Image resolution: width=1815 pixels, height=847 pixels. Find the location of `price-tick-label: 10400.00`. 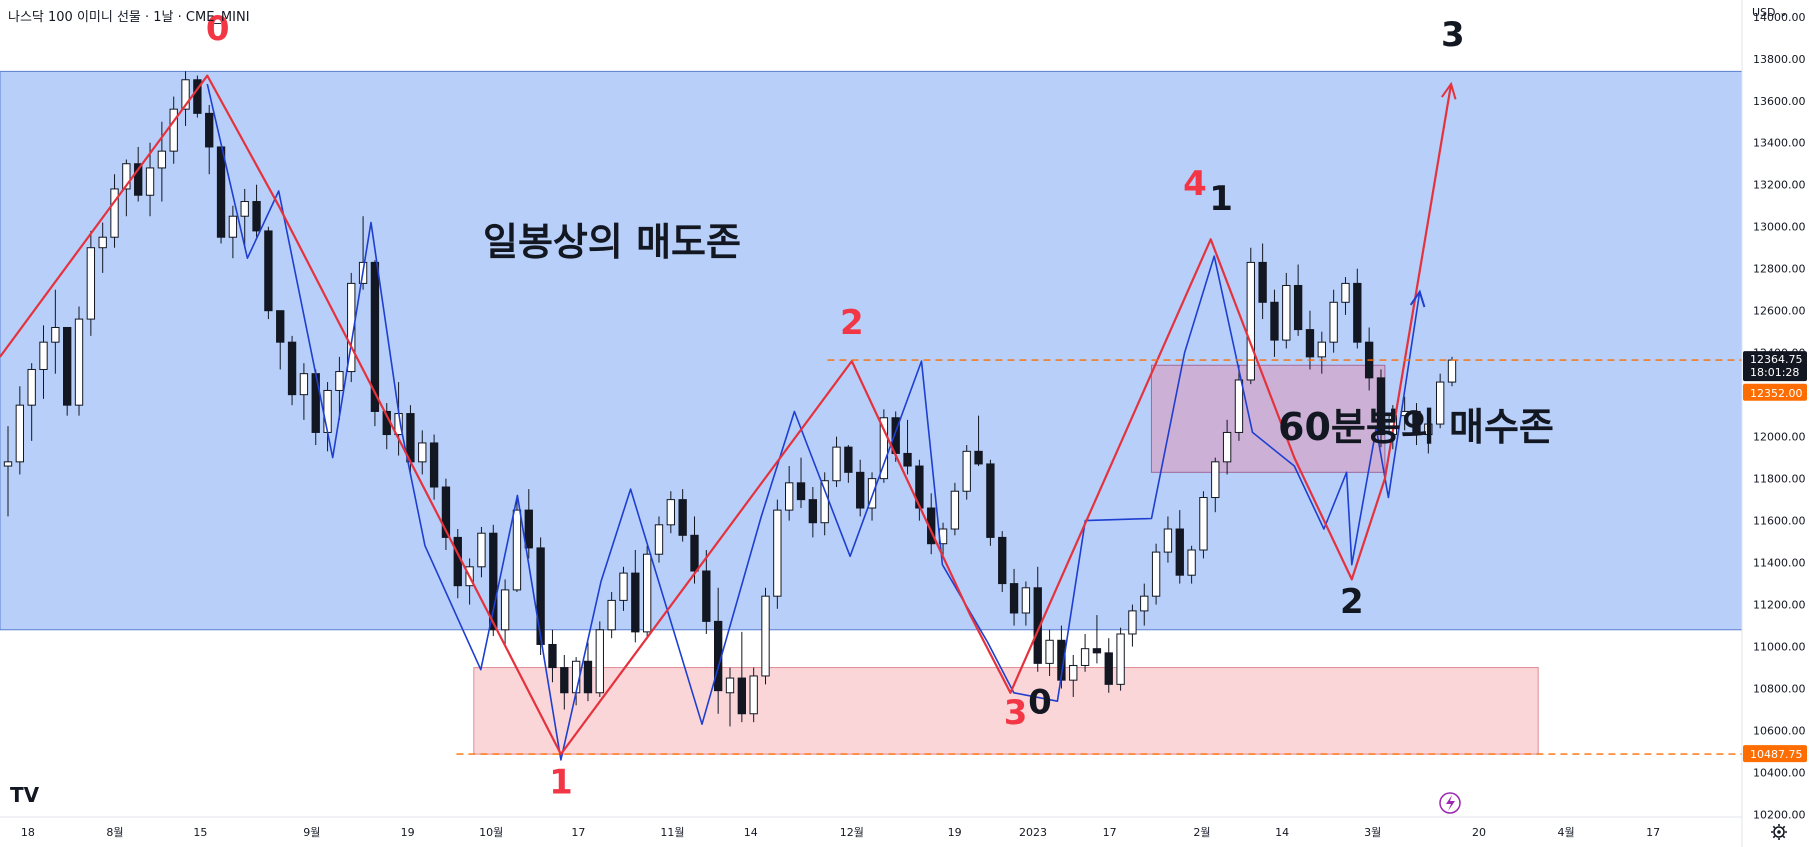

price-tick-label: 10400.00 is located at coordinates (1779, 773).